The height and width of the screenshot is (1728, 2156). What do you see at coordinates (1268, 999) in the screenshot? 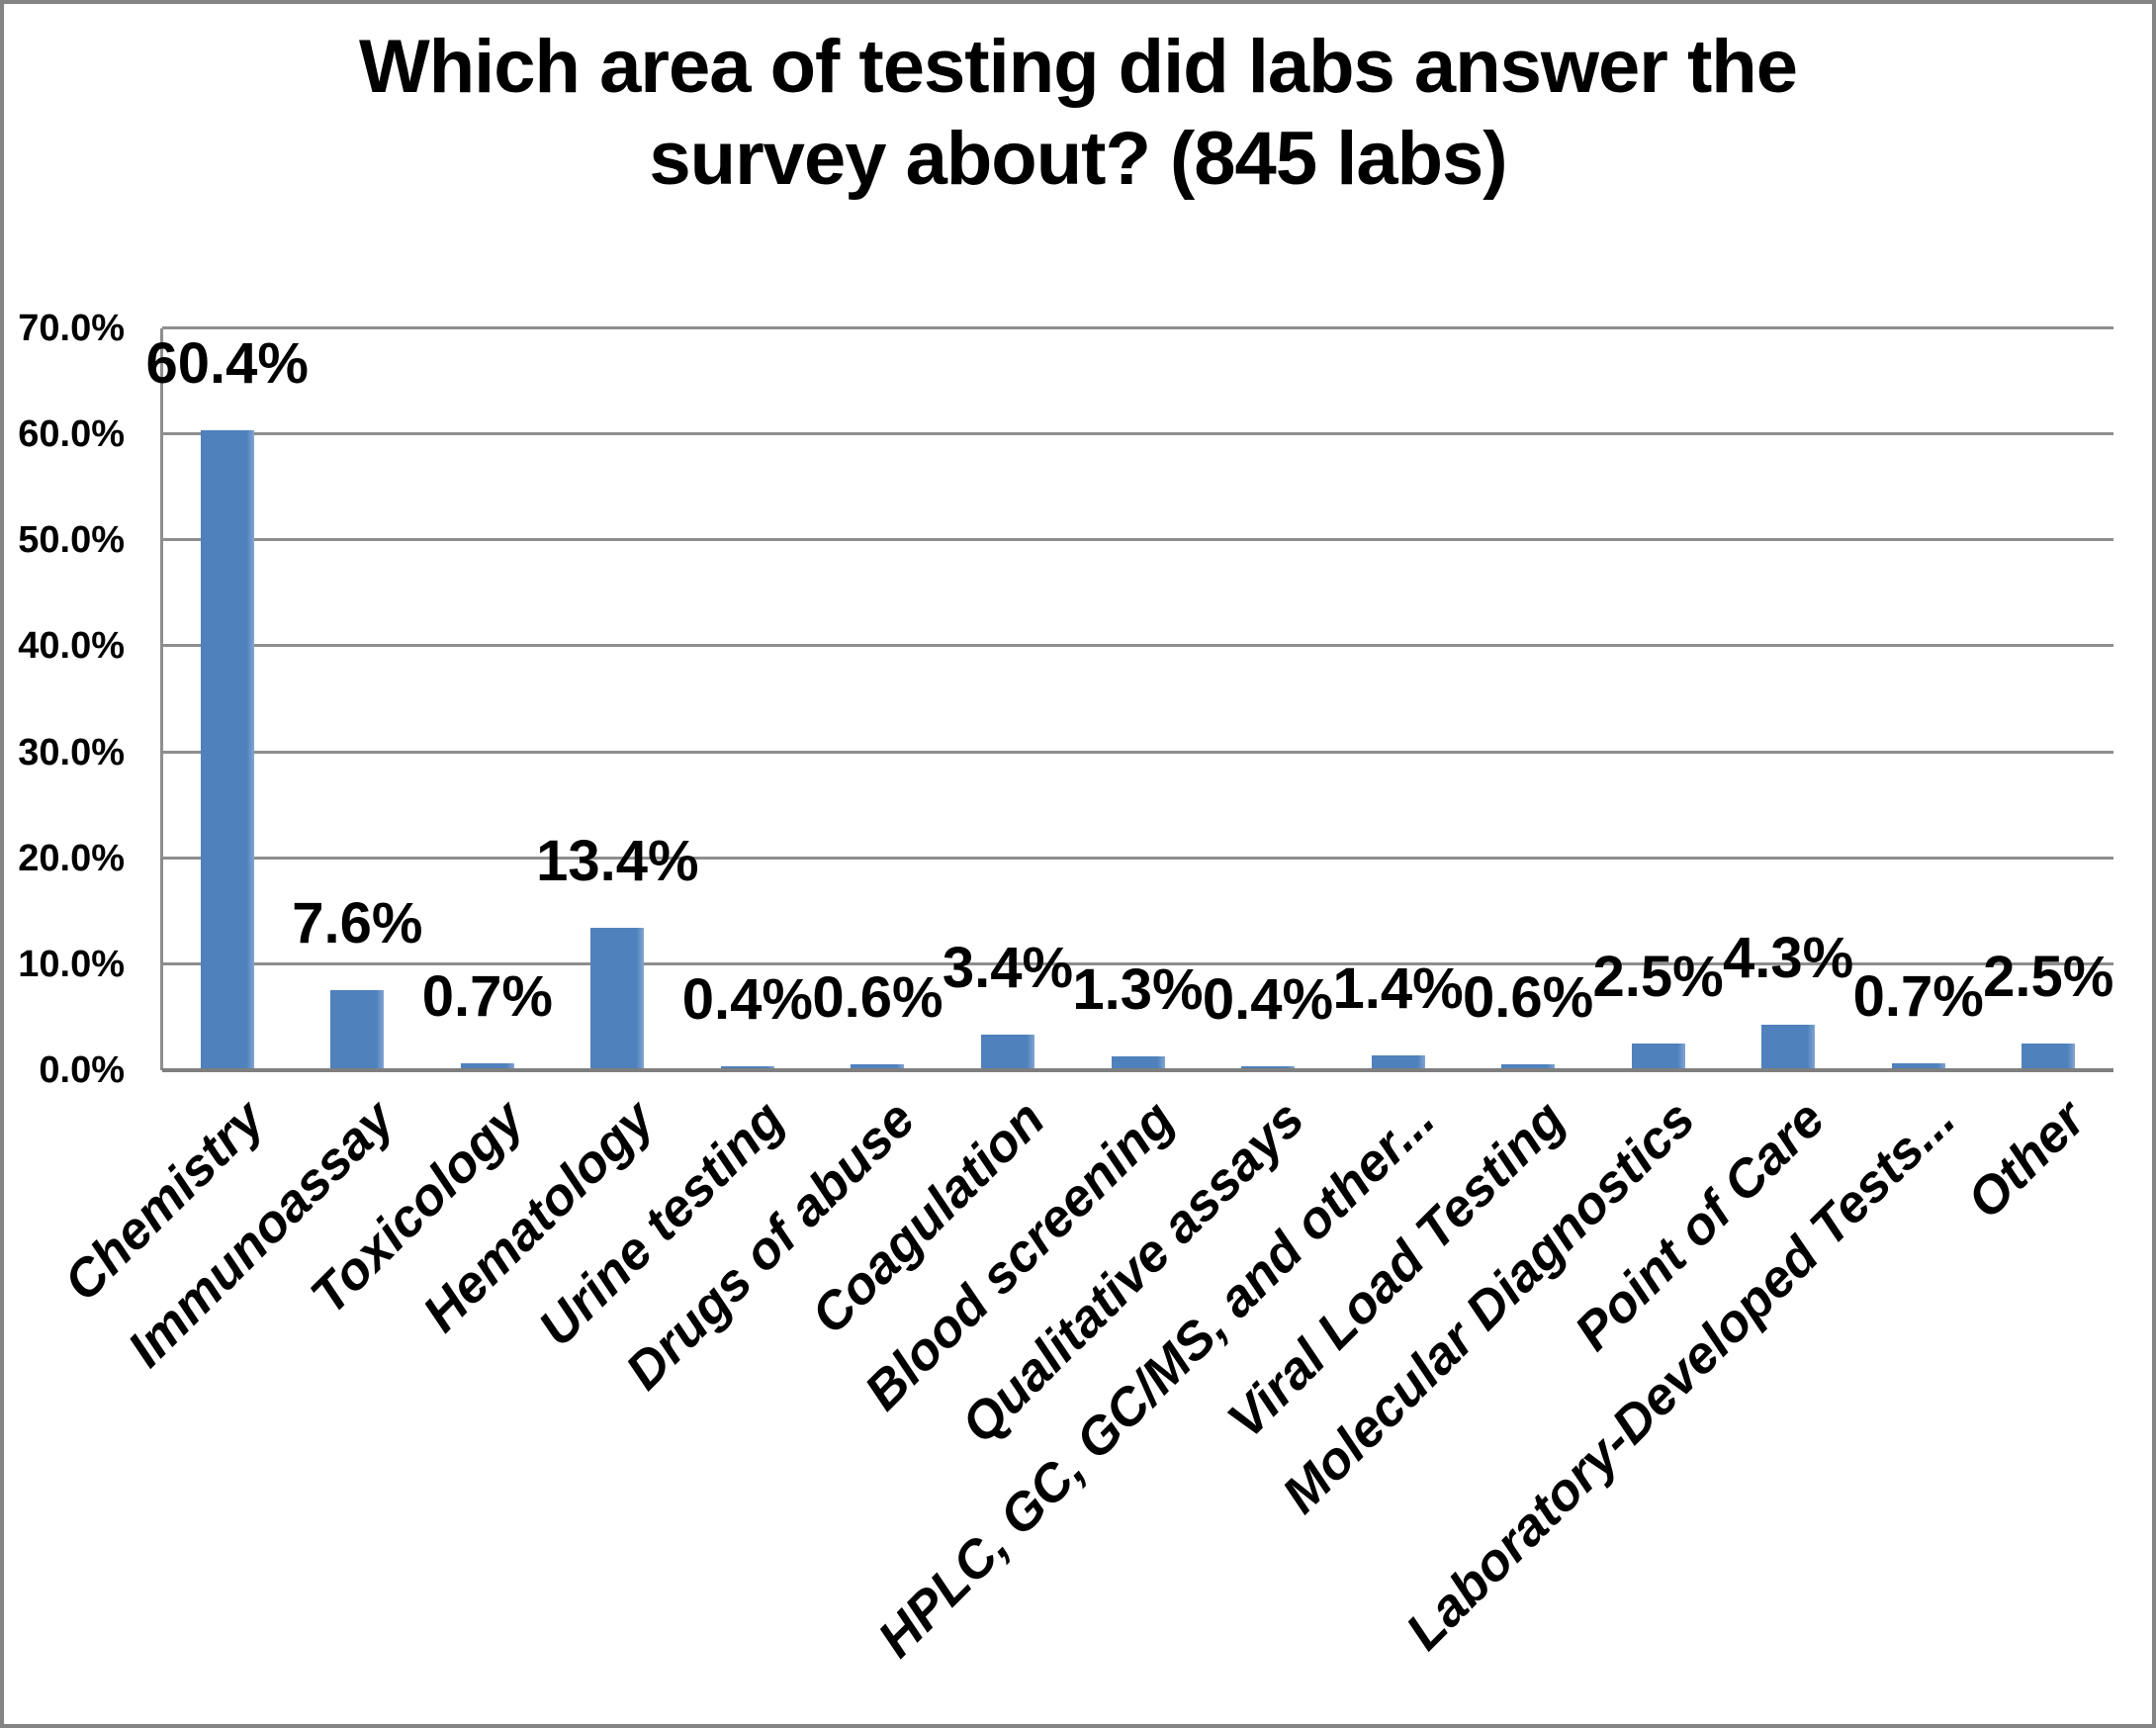
I see `data-label-Qualitative assays: 0.4%` at bounding box center [1268, 999].